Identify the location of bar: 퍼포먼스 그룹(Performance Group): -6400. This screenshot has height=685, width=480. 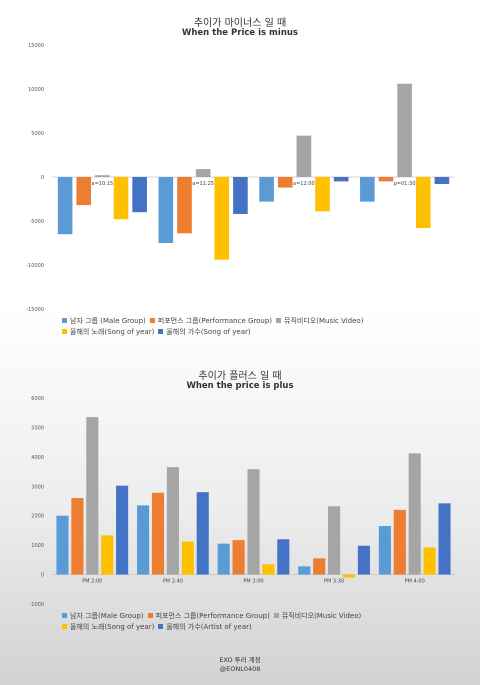
(184, 205).